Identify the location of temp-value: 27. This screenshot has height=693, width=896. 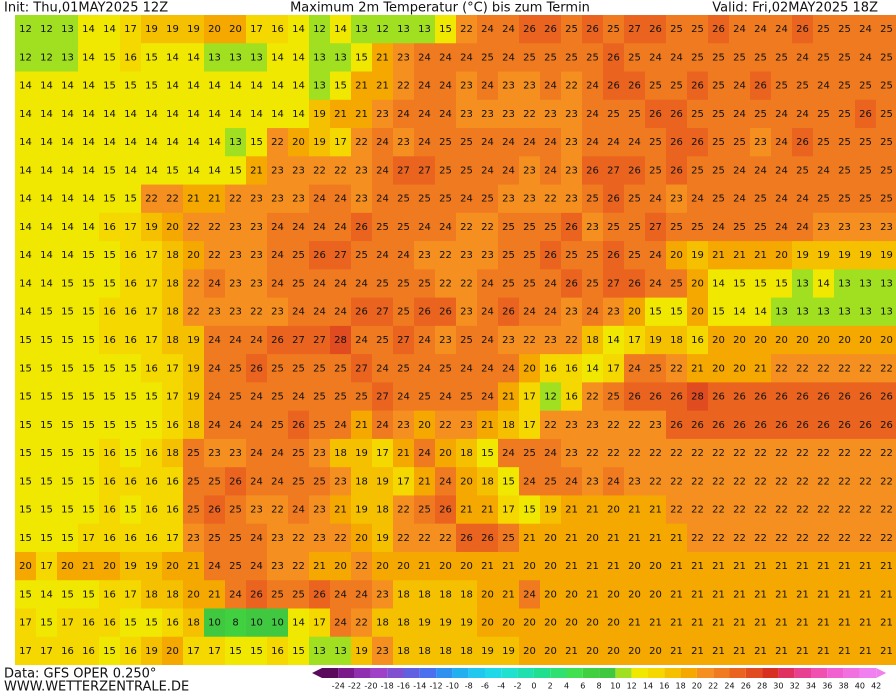
(340, 255).